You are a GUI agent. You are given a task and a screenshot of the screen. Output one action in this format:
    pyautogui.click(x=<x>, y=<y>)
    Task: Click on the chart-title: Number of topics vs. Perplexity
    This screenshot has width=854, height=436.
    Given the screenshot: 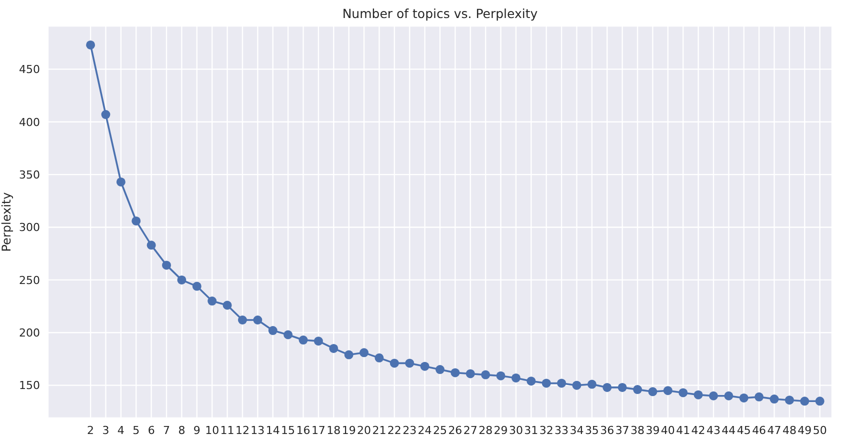 What is the action you would take?
    pyautogui.click(x=440, y=13)
    